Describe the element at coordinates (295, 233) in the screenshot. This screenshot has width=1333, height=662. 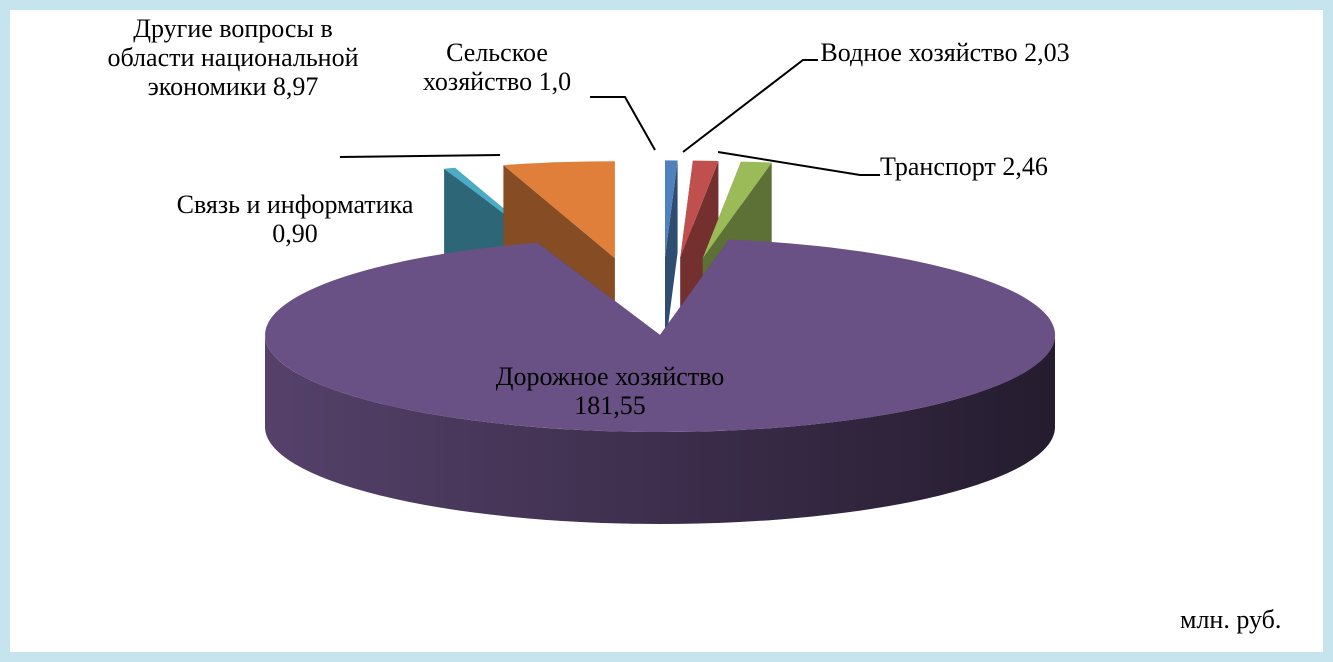
I see `value-label: 0,90` at that location.